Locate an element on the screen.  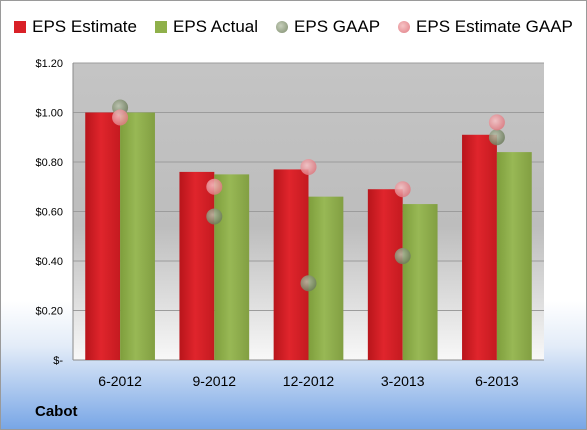
y-axis-ticks: $- $0.20 $0.40 $0.60 $0.80 $1.00 $1.20 is located at coordinates (49, 212).